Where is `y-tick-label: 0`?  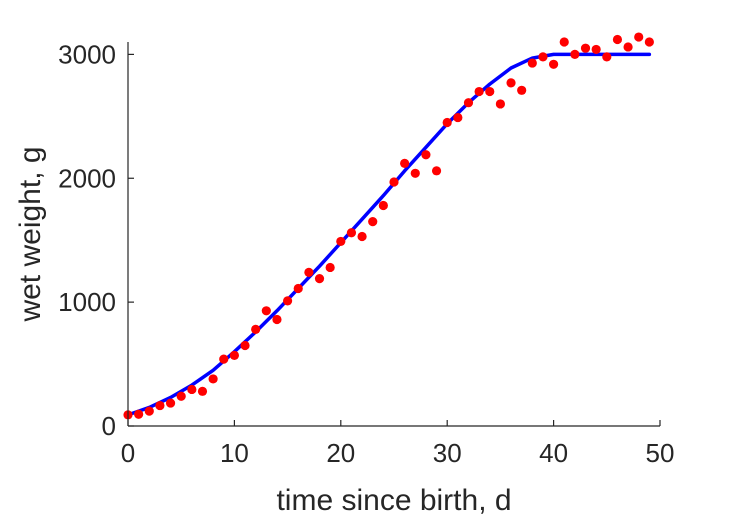
y-tick-label: 0 is located at coordinates (109, 426).